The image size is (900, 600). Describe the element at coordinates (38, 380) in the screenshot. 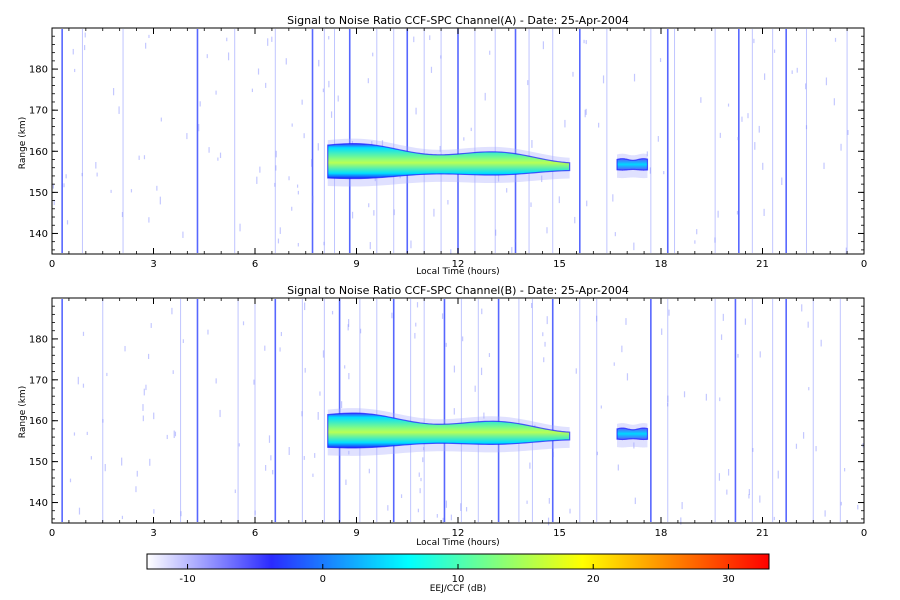

I see `y-tick-label: 170` at that location.